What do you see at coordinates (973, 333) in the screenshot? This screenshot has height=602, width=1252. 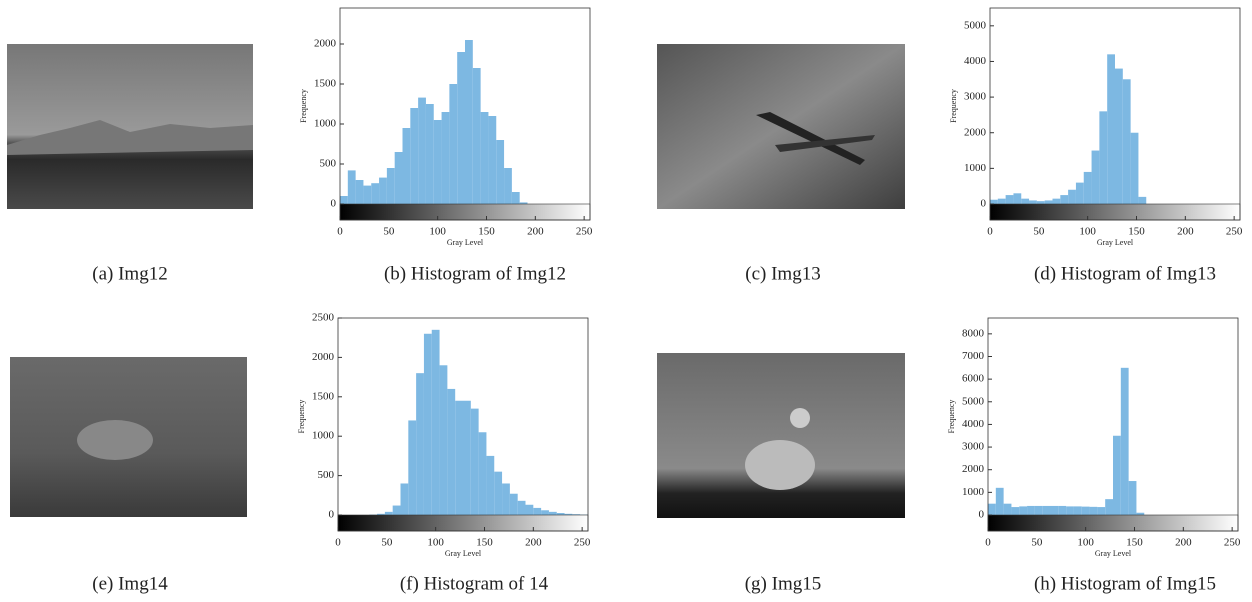 I see `y-tick-label: 8000` at bounding box center [973, 333].